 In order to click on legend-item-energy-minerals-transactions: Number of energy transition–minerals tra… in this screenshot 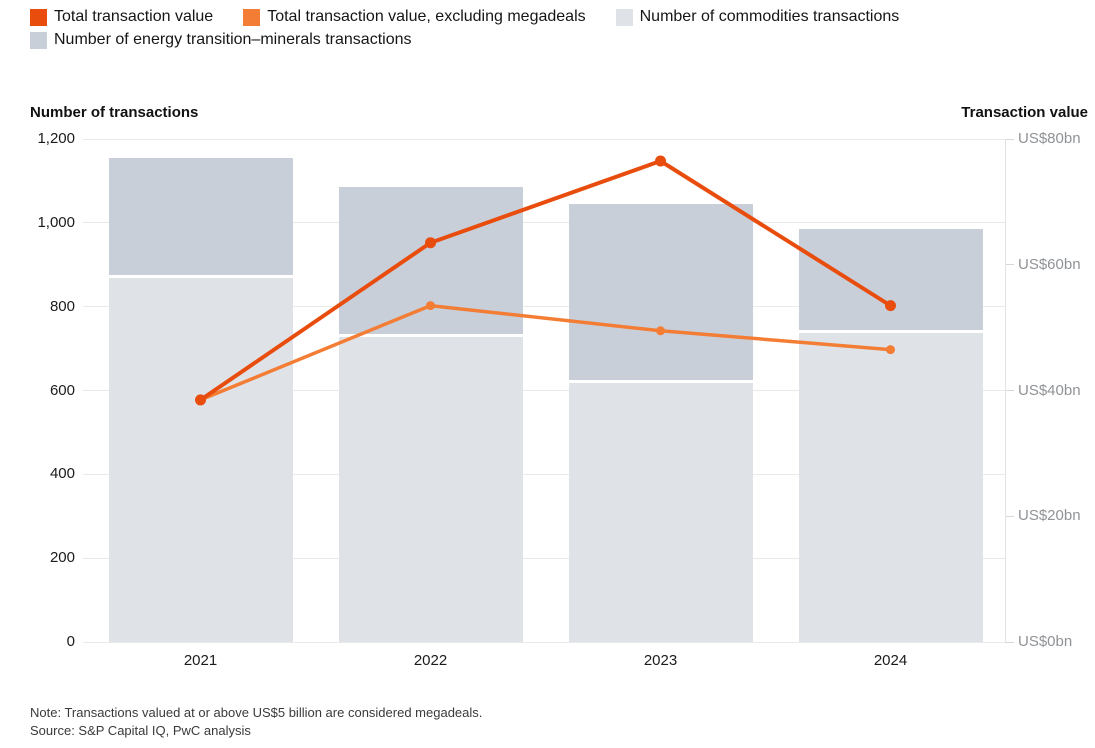, I will do `click(221, 40)`.